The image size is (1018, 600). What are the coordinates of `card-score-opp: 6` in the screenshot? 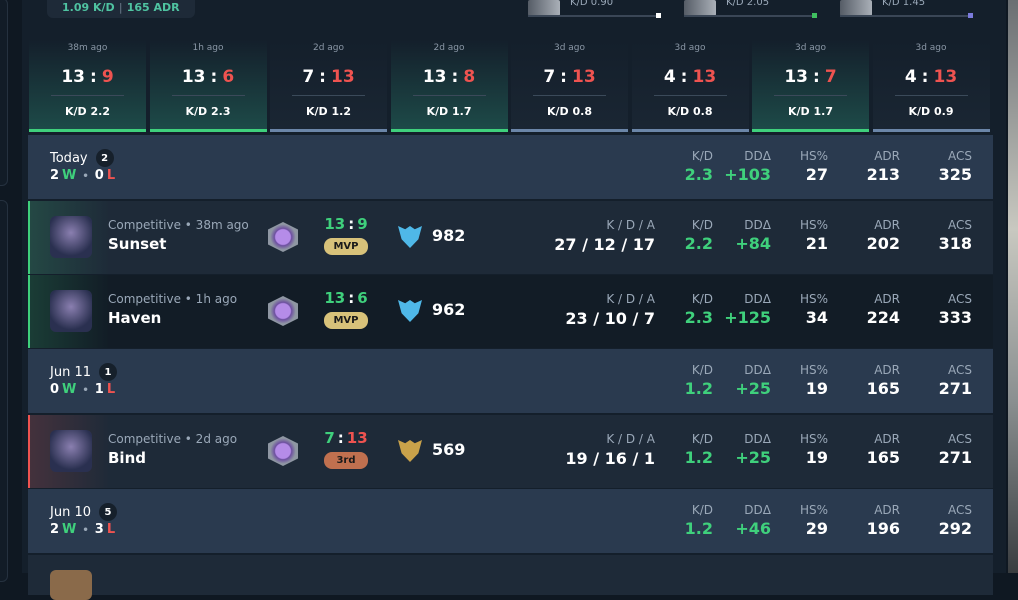 It's located at (228, 77).